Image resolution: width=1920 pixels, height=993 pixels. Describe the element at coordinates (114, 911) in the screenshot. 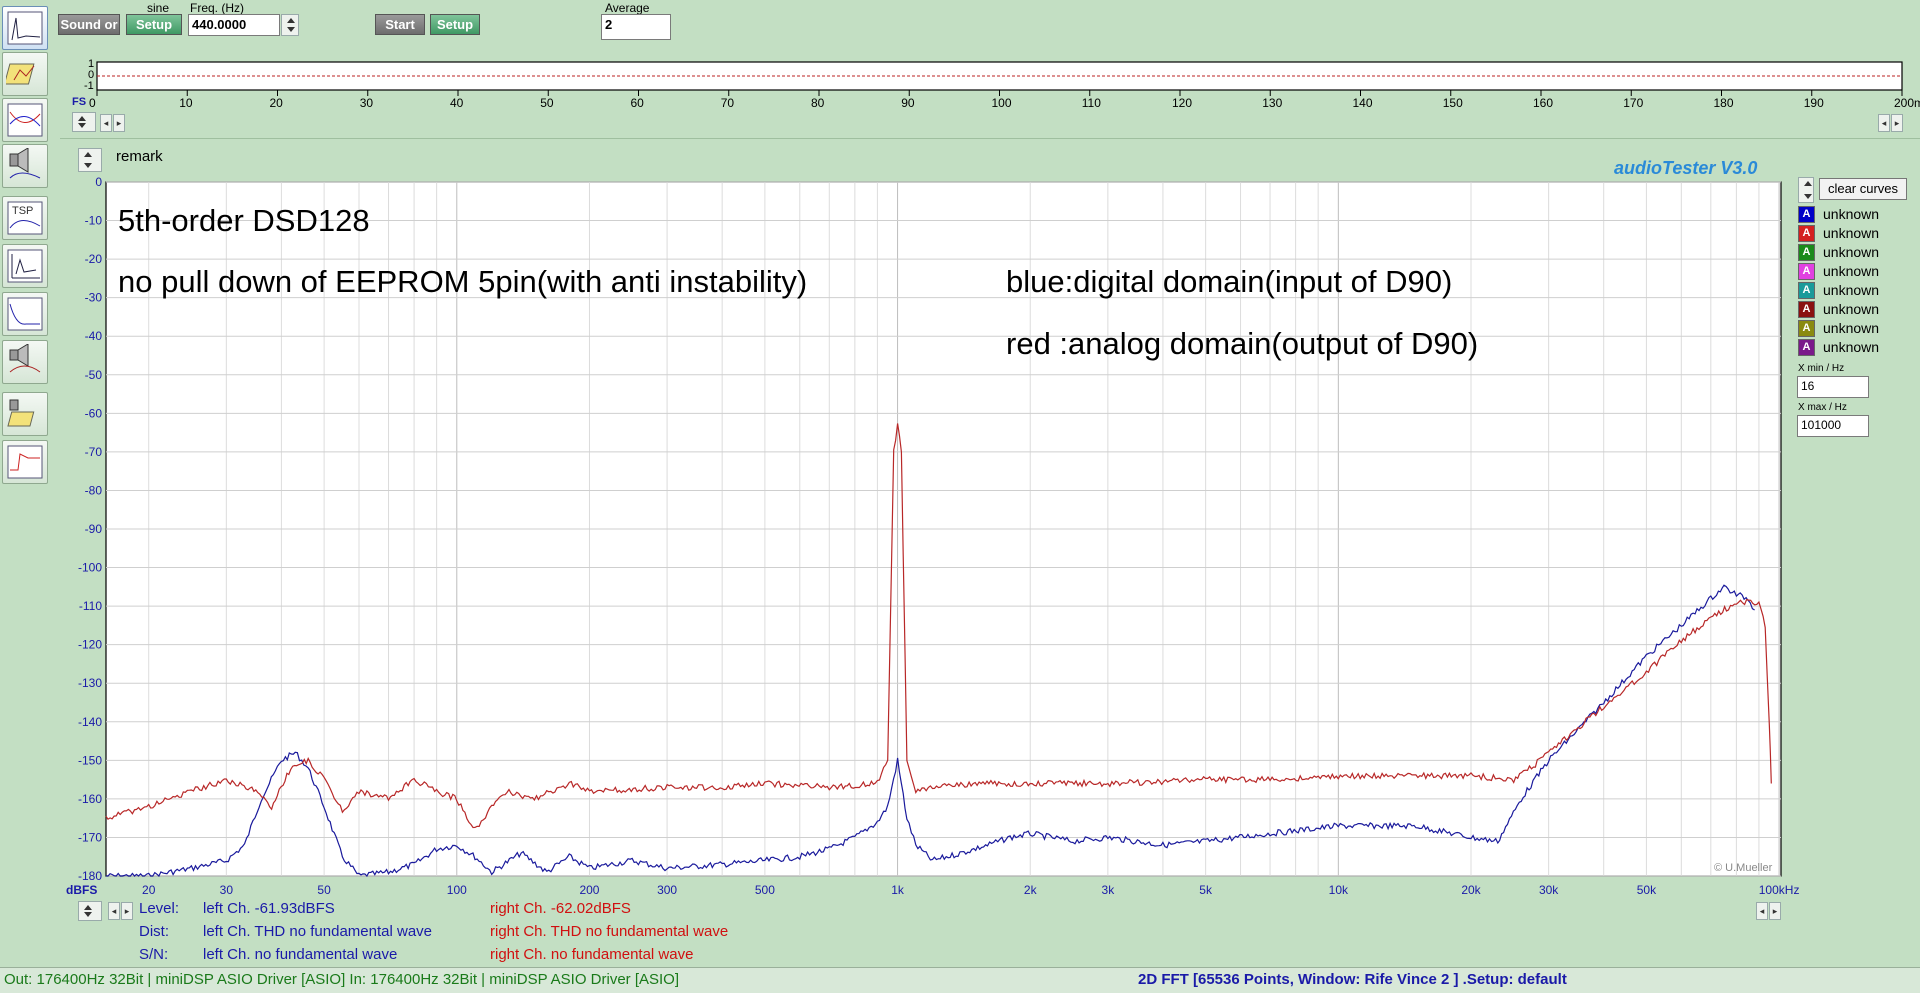

I see `chart-scroll-left: ◂` at that location.